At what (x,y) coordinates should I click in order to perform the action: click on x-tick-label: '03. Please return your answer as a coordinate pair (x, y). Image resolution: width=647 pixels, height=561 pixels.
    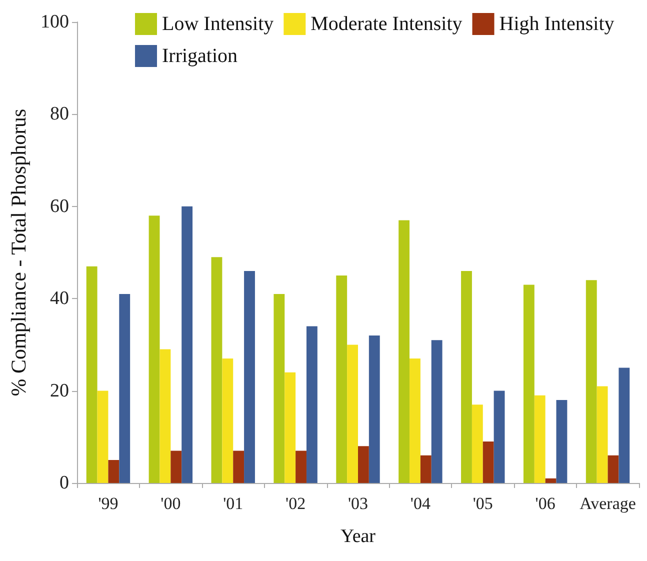
    Looking at the image, I should click on (358, 503).